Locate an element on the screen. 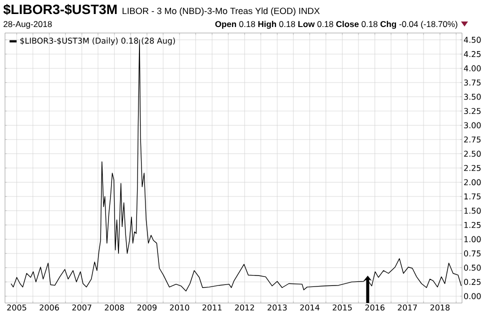 This screenshot has height=319, width=498. text: 28-Aug-2018 is located at coordinates (28, 25).